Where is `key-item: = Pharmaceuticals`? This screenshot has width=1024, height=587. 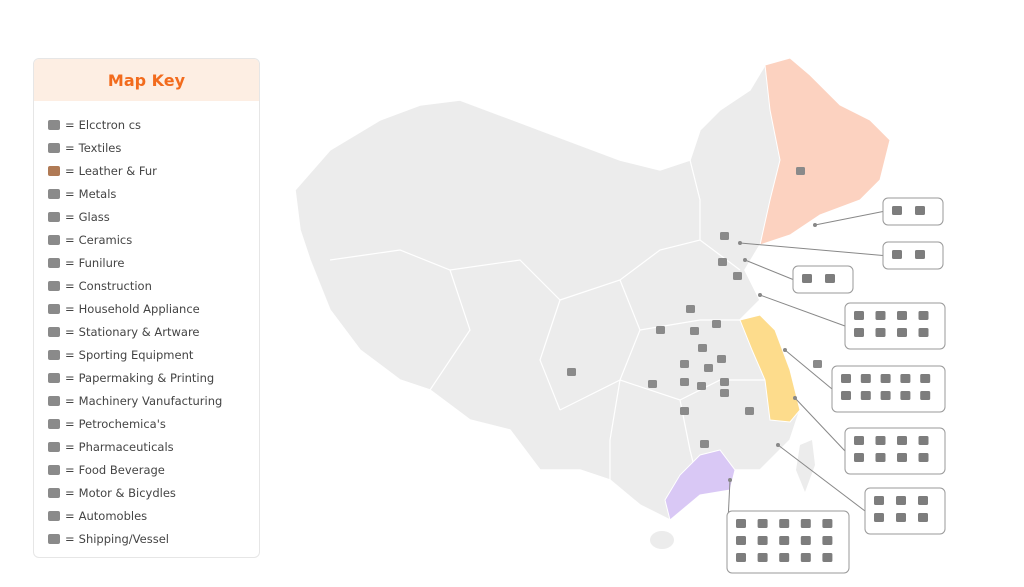
key-item: = Pharmaceuticals is located at coordinates (153, 446).